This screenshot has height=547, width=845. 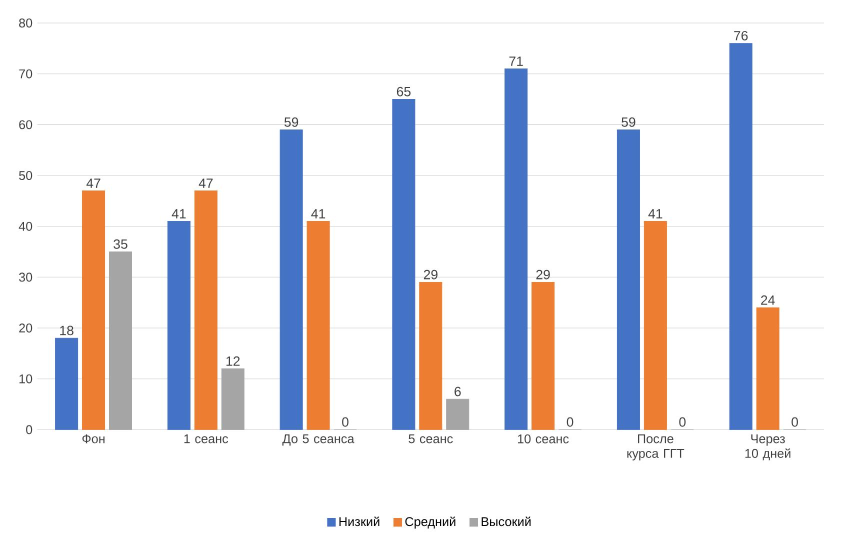 I want to click on data-label: 71, so click(x=516, y=61).